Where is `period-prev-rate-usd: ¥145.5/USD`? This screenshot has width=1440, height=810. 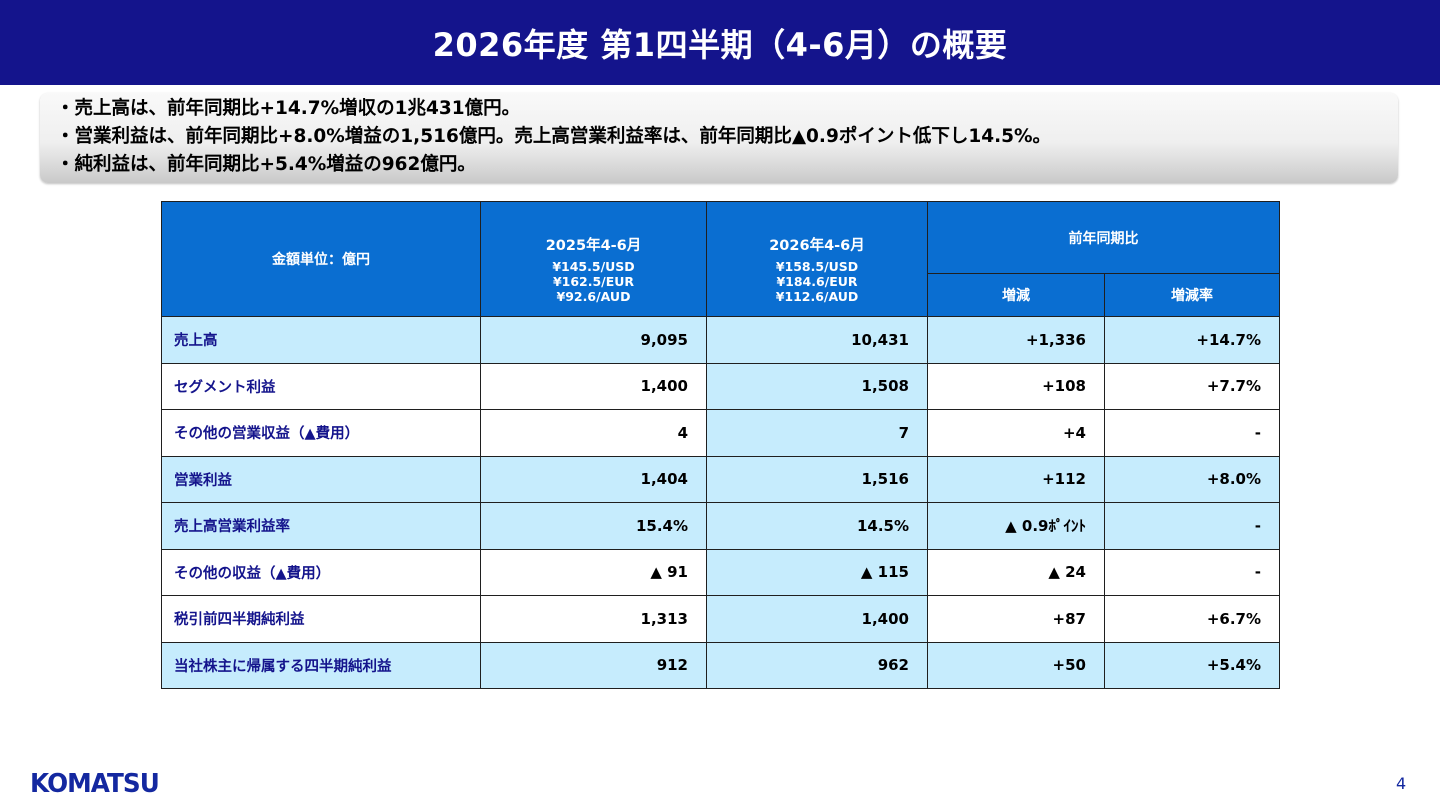 period-prev-rate-usd: ¥145.5/USD is located at coordinates (593, 266).